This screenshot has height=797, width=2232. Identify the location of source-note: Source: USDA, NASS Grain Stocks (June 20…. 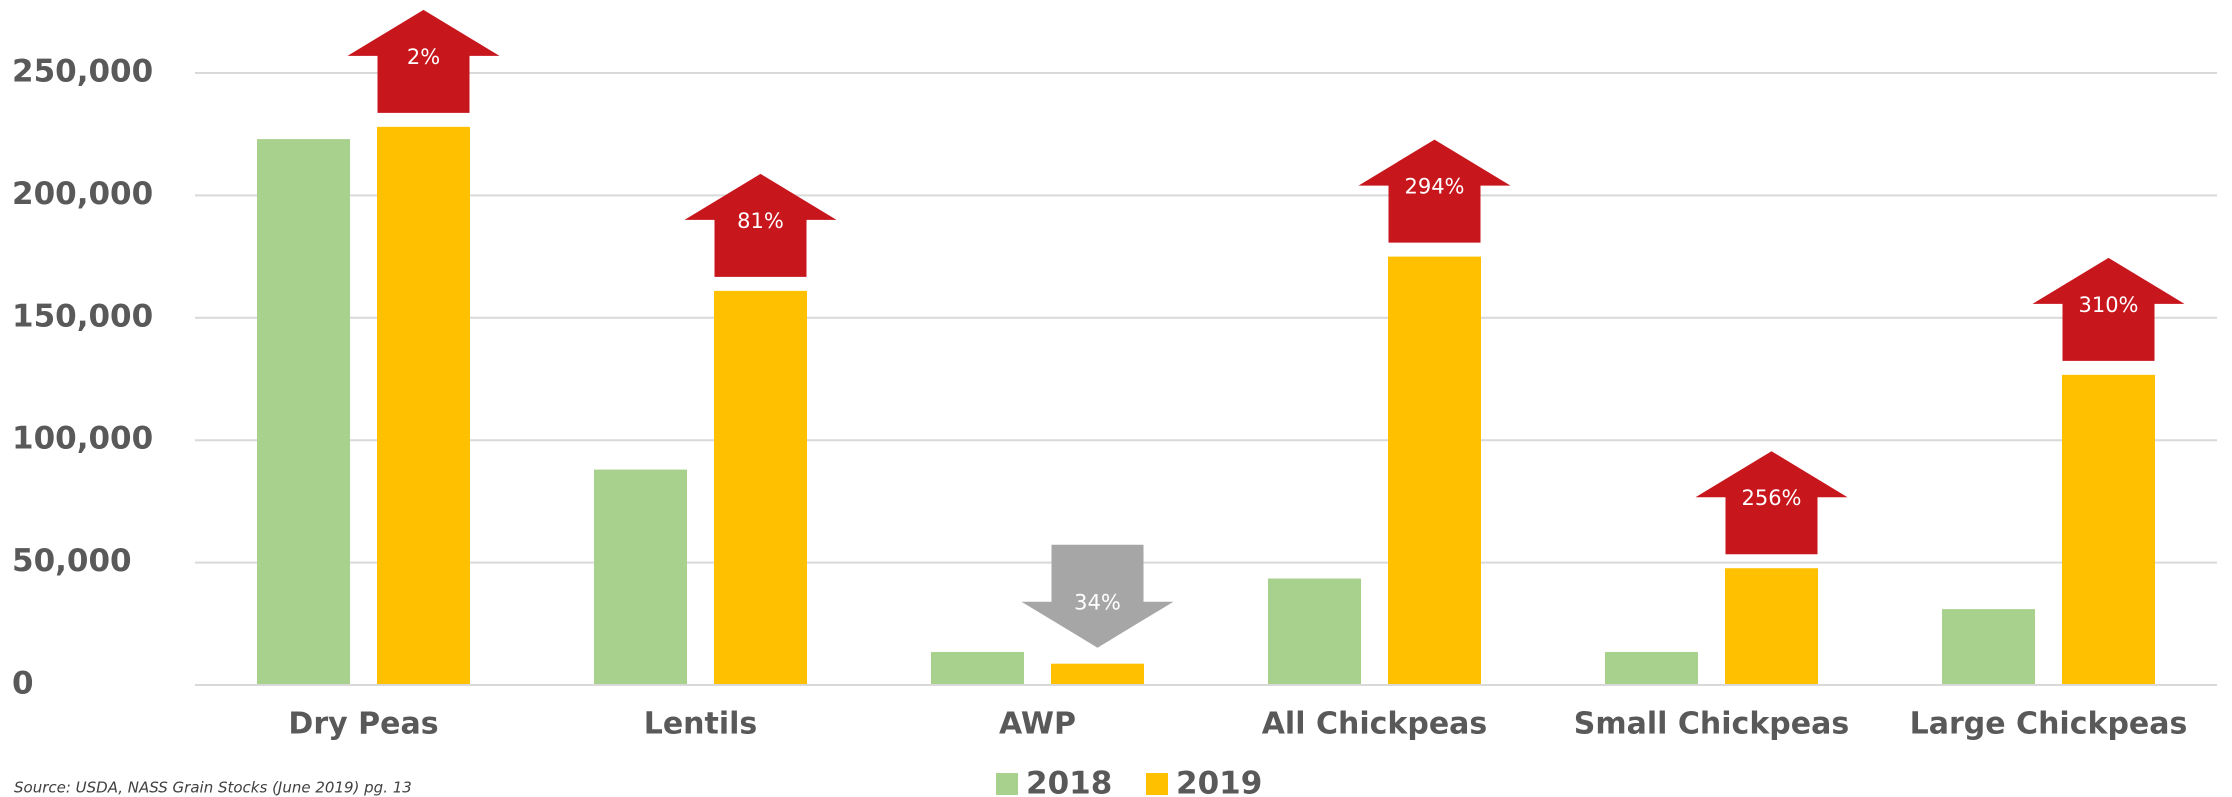
(213, 788).